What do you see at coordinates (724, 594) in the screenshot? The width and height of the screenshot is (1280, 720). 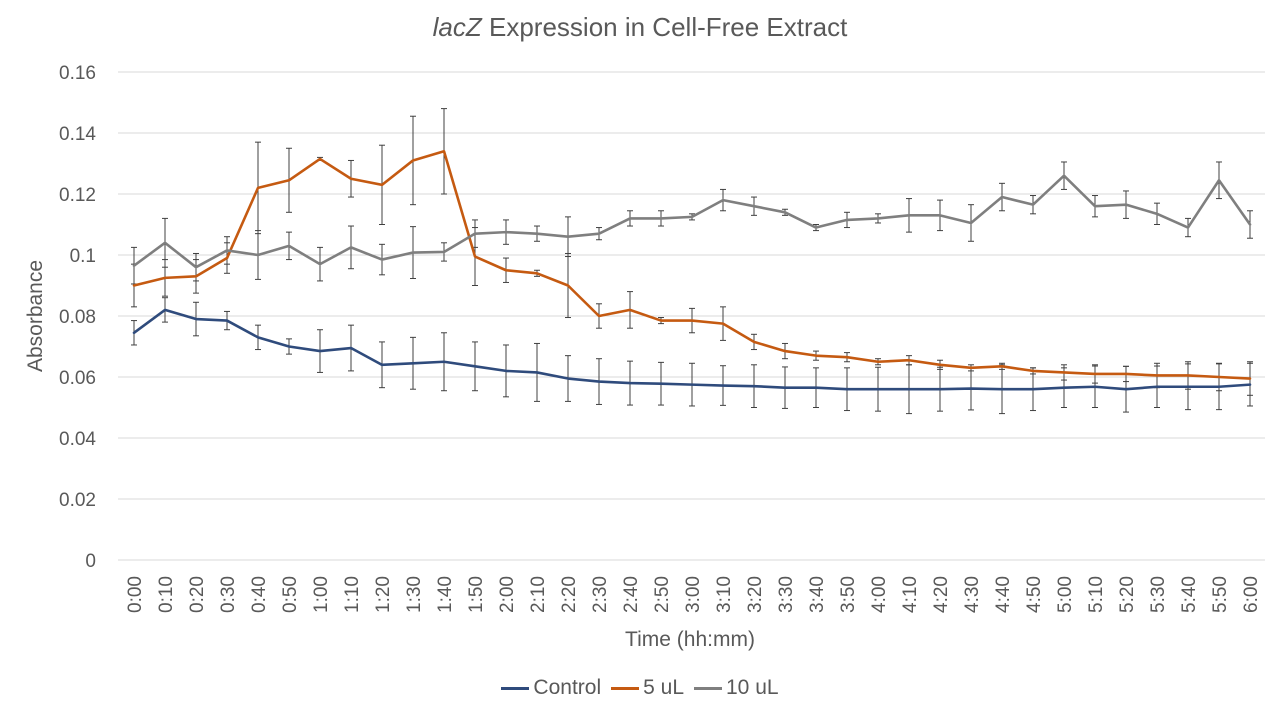 I see `x-tick-label: 3:10` at bounding box center [724, 594].